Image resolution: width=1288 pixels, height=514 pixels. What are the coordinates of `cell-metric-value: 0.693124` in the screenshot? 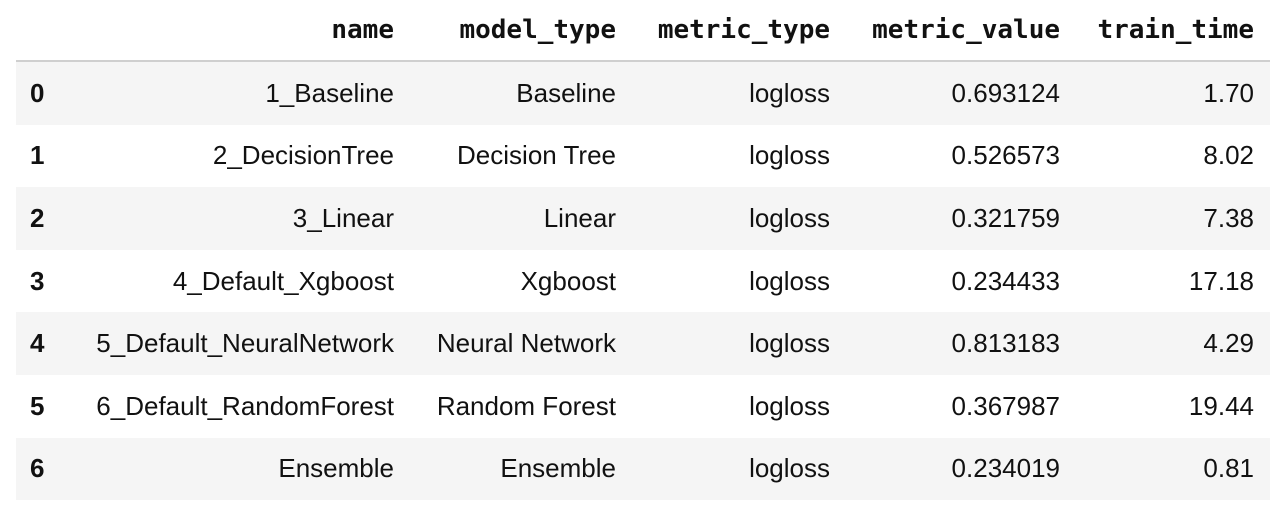 It's located at (1005, 92).